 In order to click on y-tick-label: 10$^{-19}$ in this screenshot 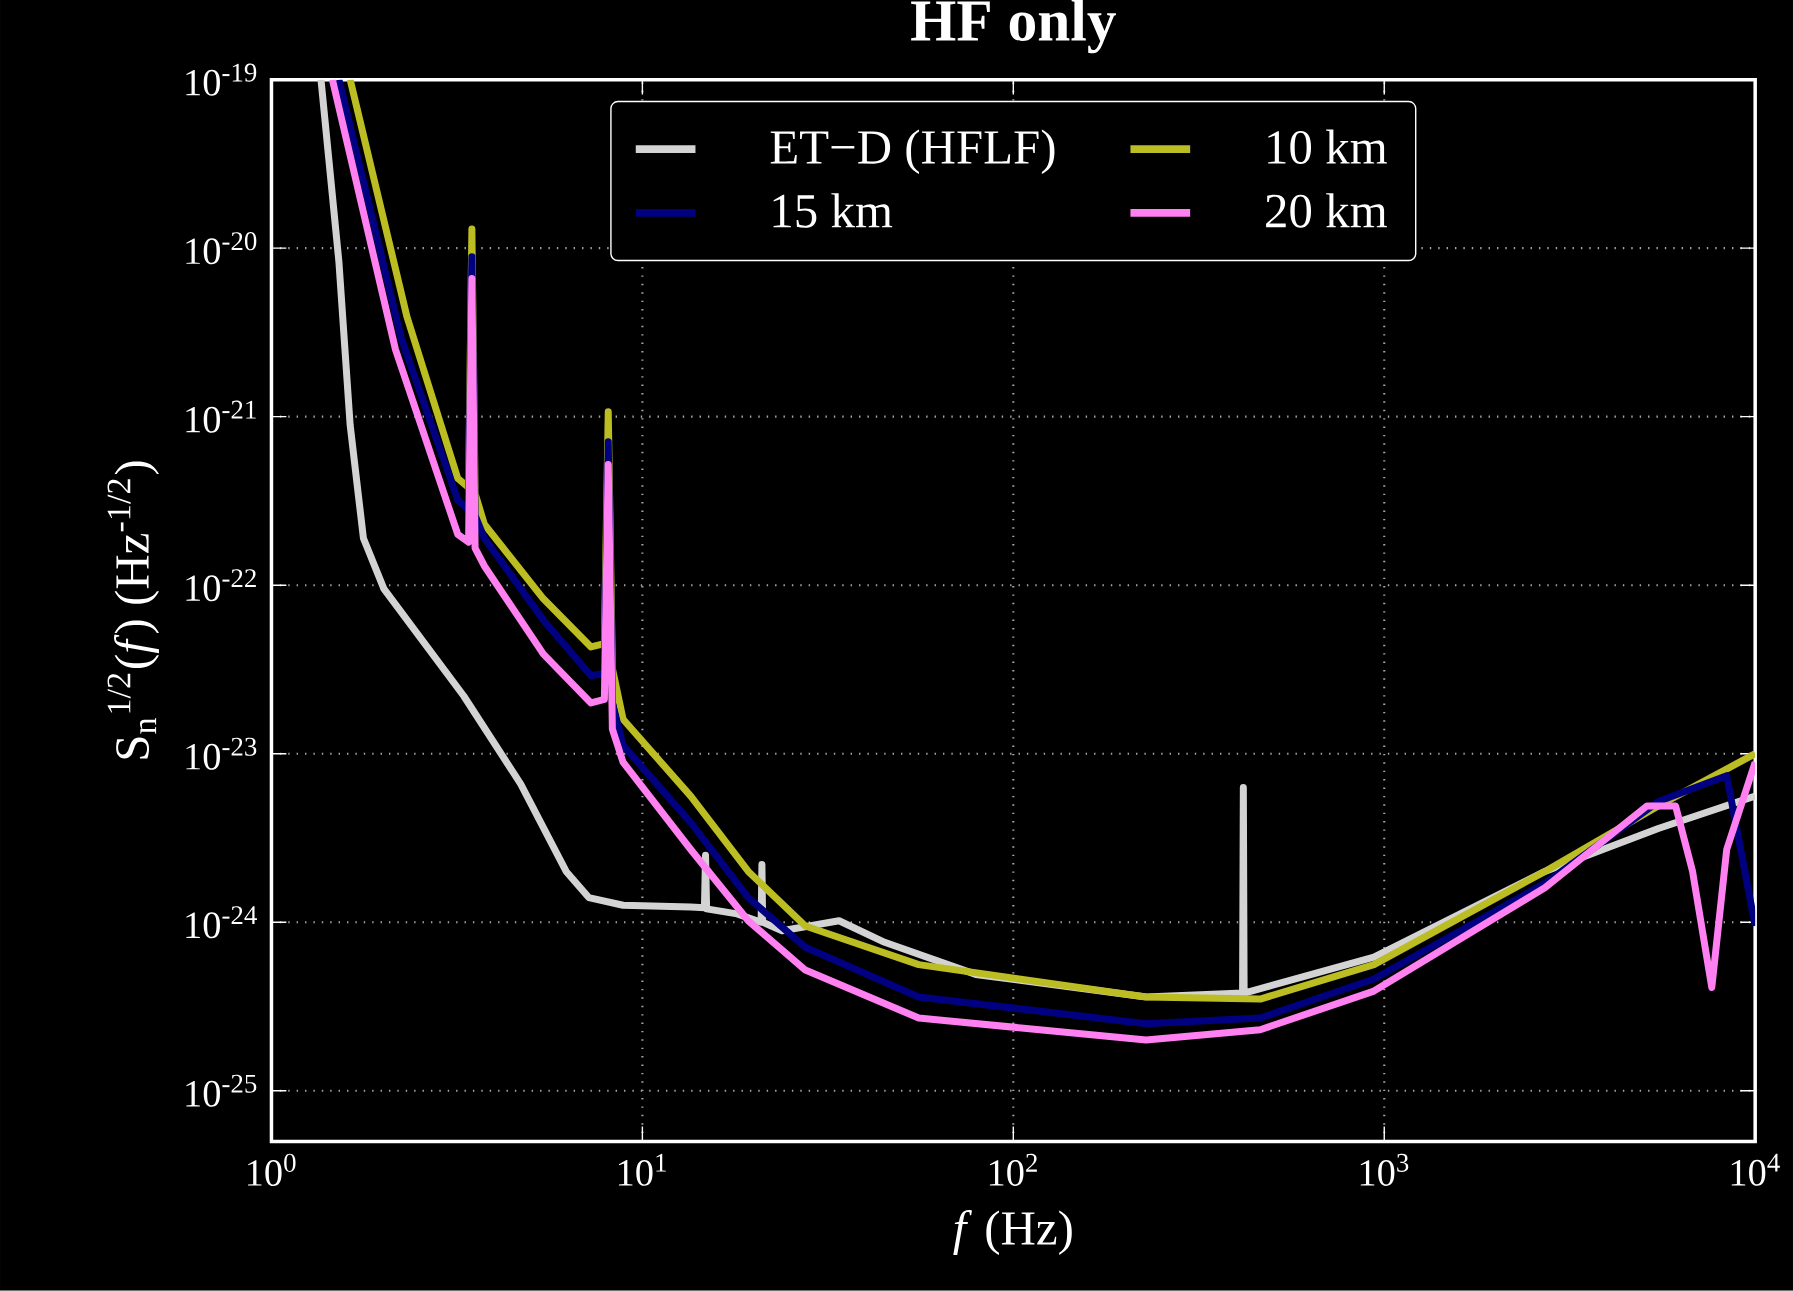, I will do `click(221, 79)`.